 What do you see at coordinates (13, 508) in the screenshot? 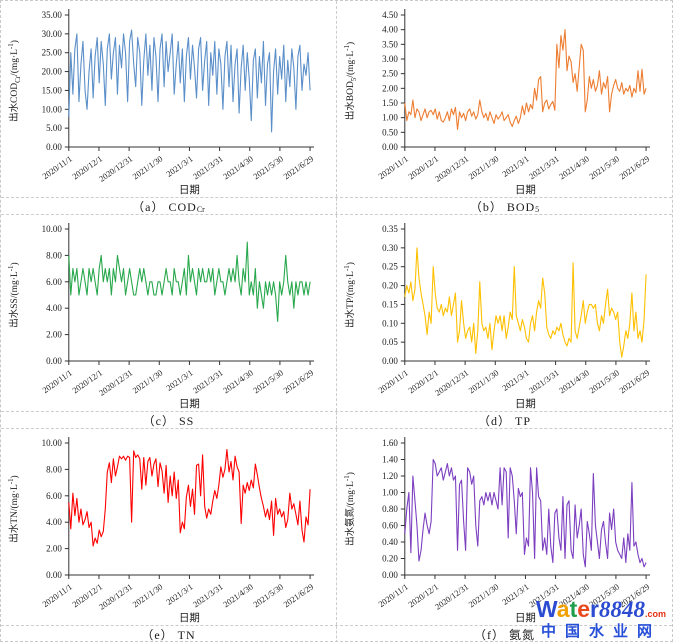
I see `y-axis-title: 出水TN/(mg·L-1)` at bounding box center [13, 508].